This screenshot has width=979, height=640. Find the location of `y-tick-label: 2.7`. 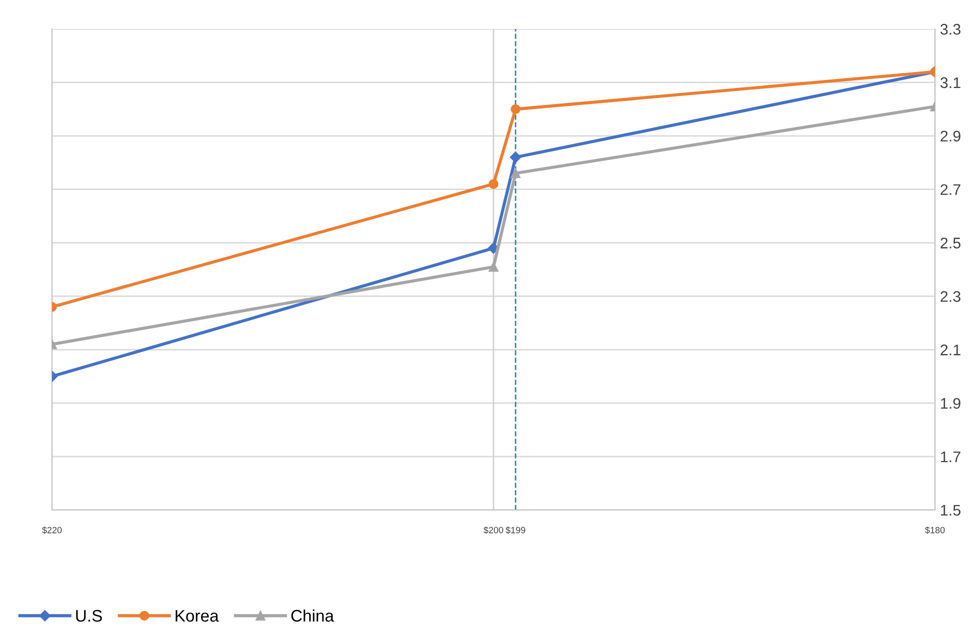

y-tick-label: 2.7 is located at coordinates (950, 189).